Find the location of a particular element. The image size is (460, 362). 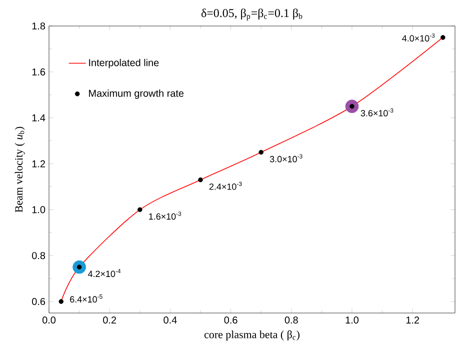

x-tick-label: 0.6 is located at coordinates (231, 320).